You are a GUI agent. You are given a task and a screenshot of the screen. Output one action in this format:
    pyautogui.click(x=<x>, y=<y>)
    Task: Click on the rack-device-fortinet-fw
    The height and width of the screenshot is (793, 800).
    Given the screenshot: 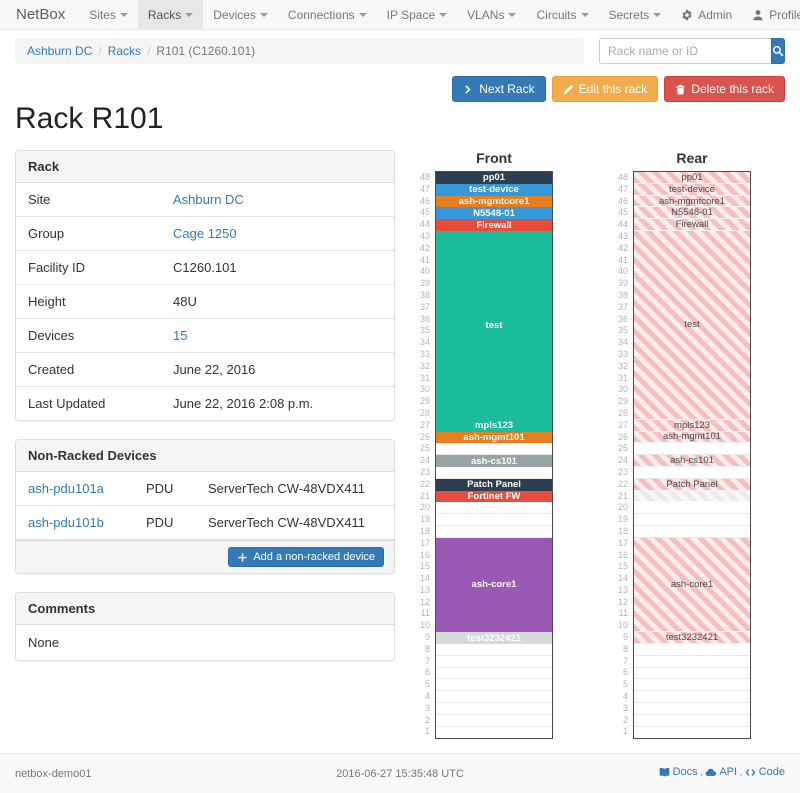 What is the action you would take?
    pyautogui.click(x=692, y=496)
    